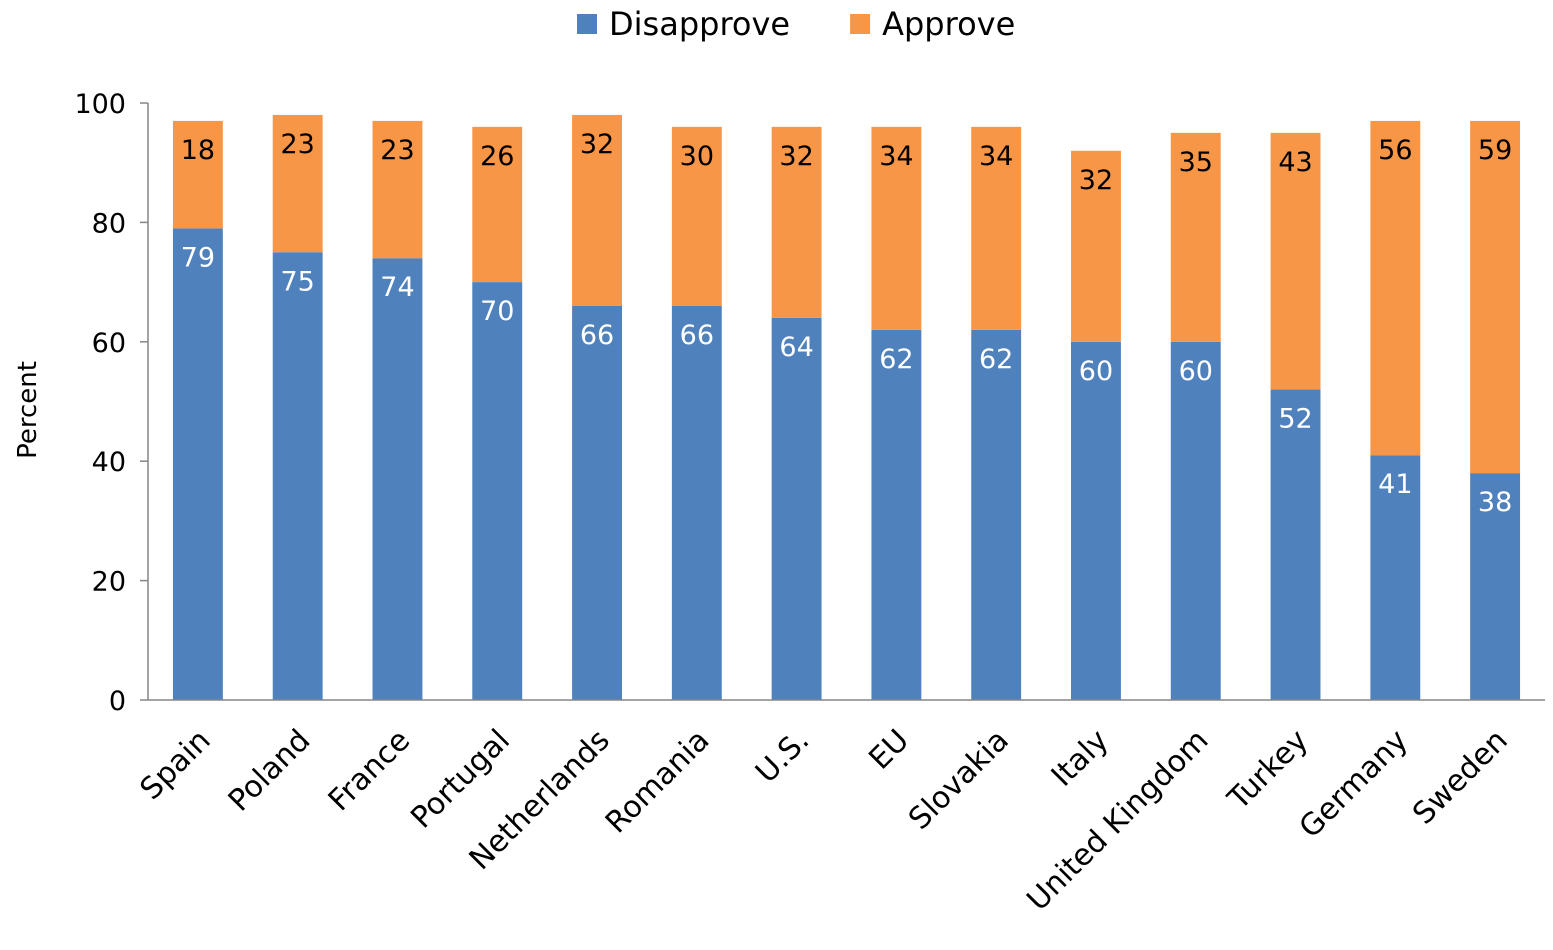 Image resolution: width=1553 pixels, height=950 pixels. I want to click on legend-label-disapprove: Disapprove, so click(699, 24).